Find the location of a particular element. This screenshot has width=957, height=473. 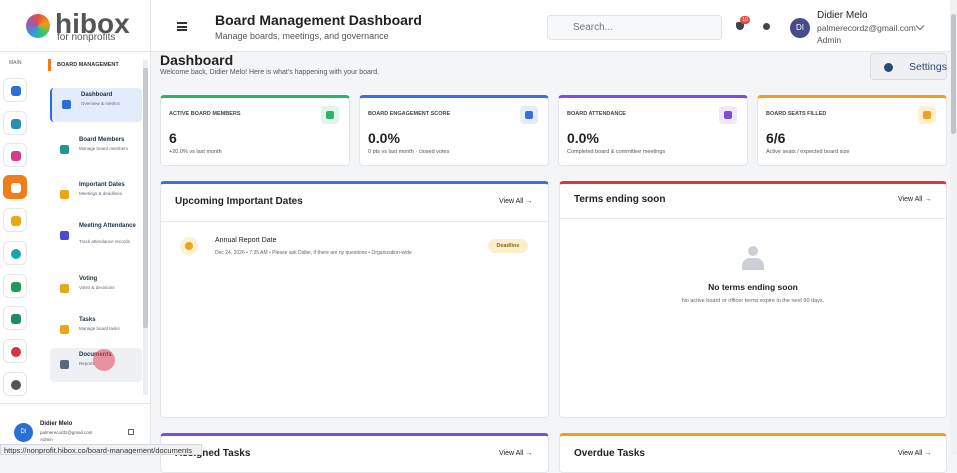

rail-home is located at coordinates (15, 90).